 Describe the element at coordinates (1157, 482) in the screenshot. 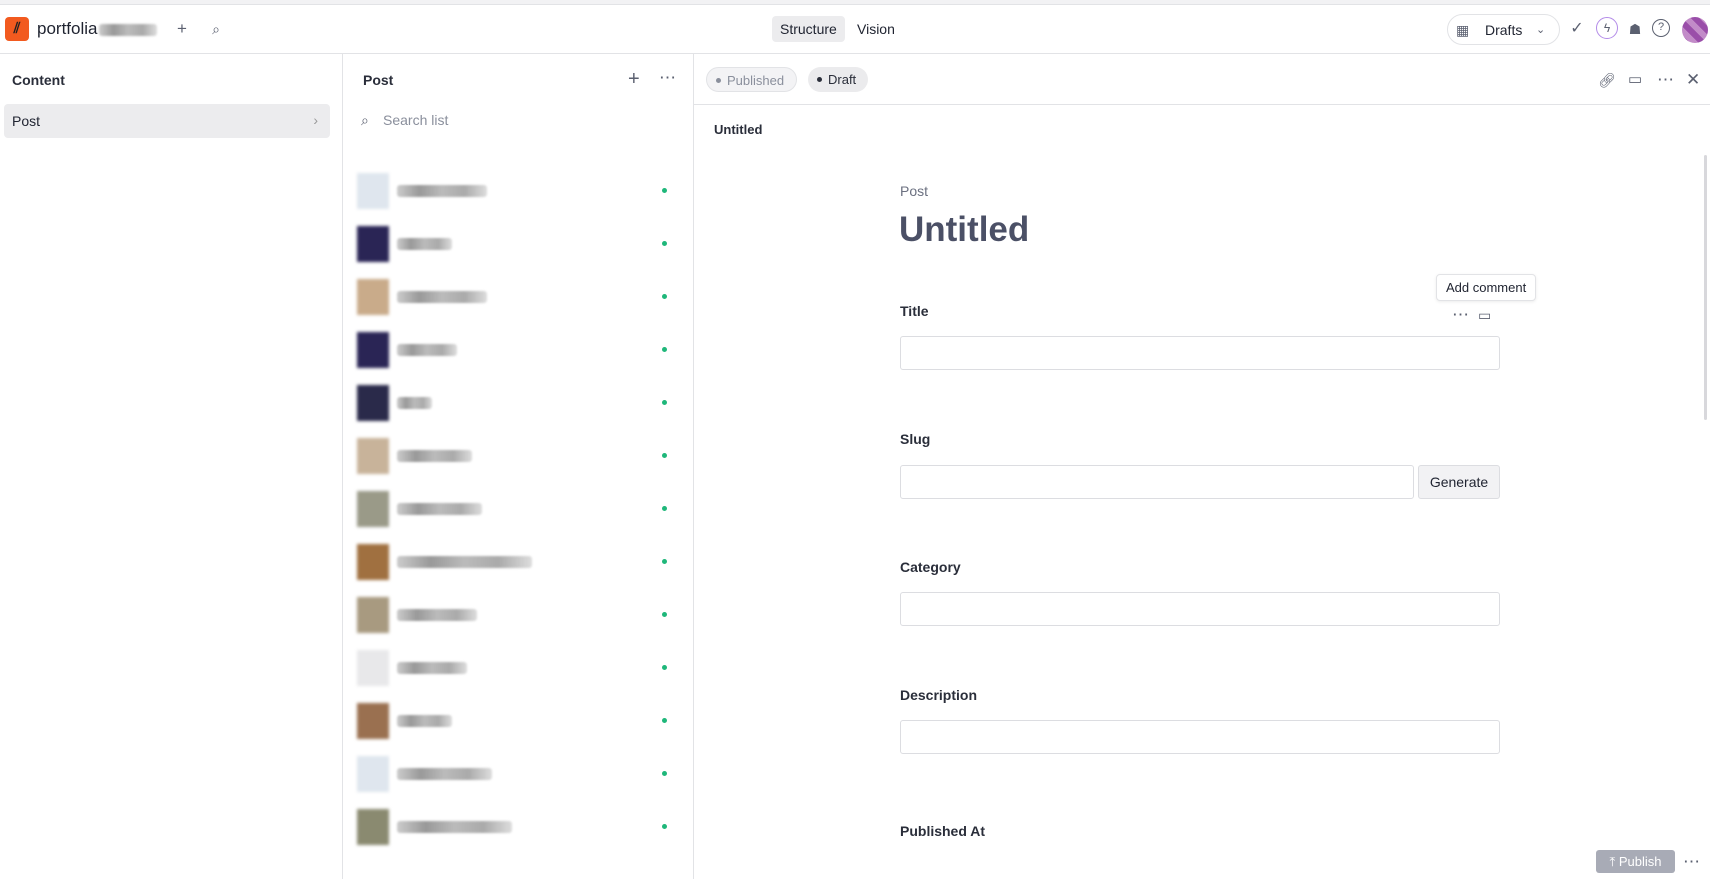

I see `slug-input` at that location.